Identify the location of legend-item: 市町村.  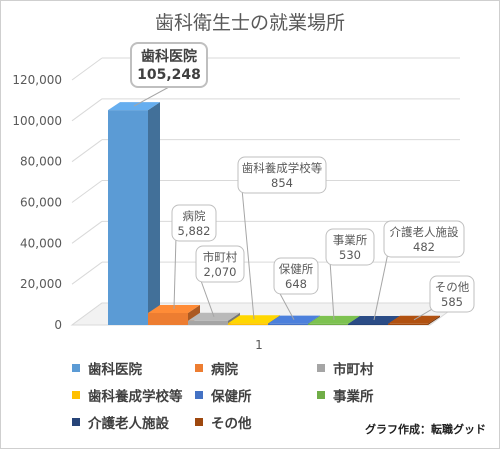
(345, 368).